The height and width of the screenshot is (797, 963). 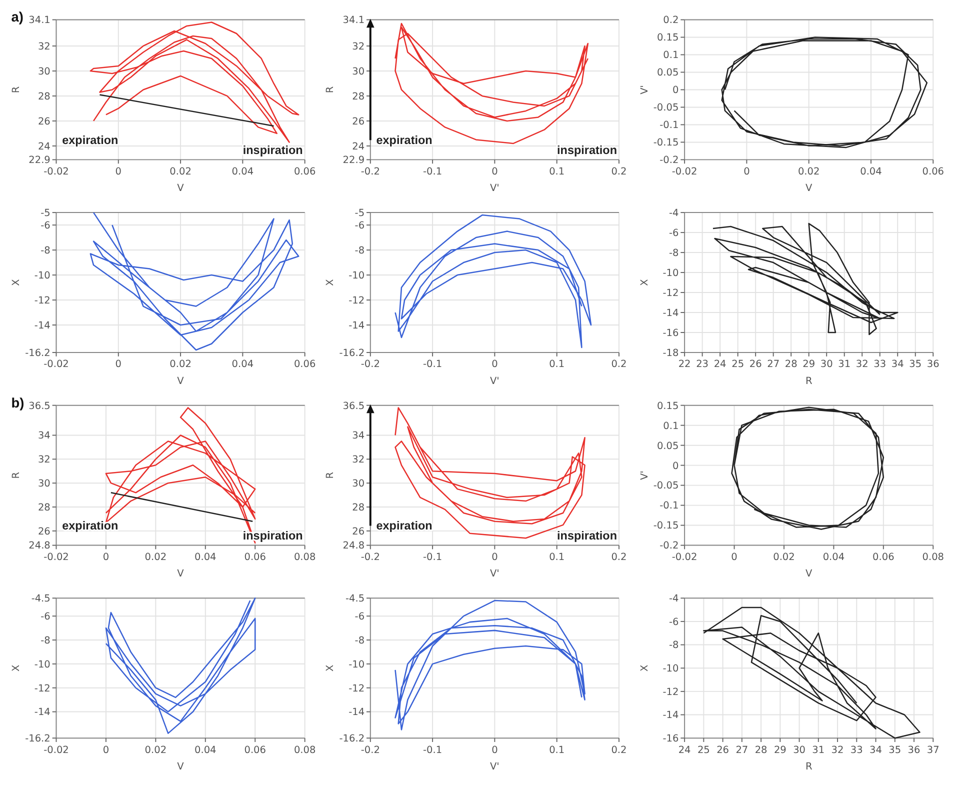 What do you see at coordinates (809, 364) in the screenshot?
I see `x-tick-label: 29` at bounding box center [809, 364].